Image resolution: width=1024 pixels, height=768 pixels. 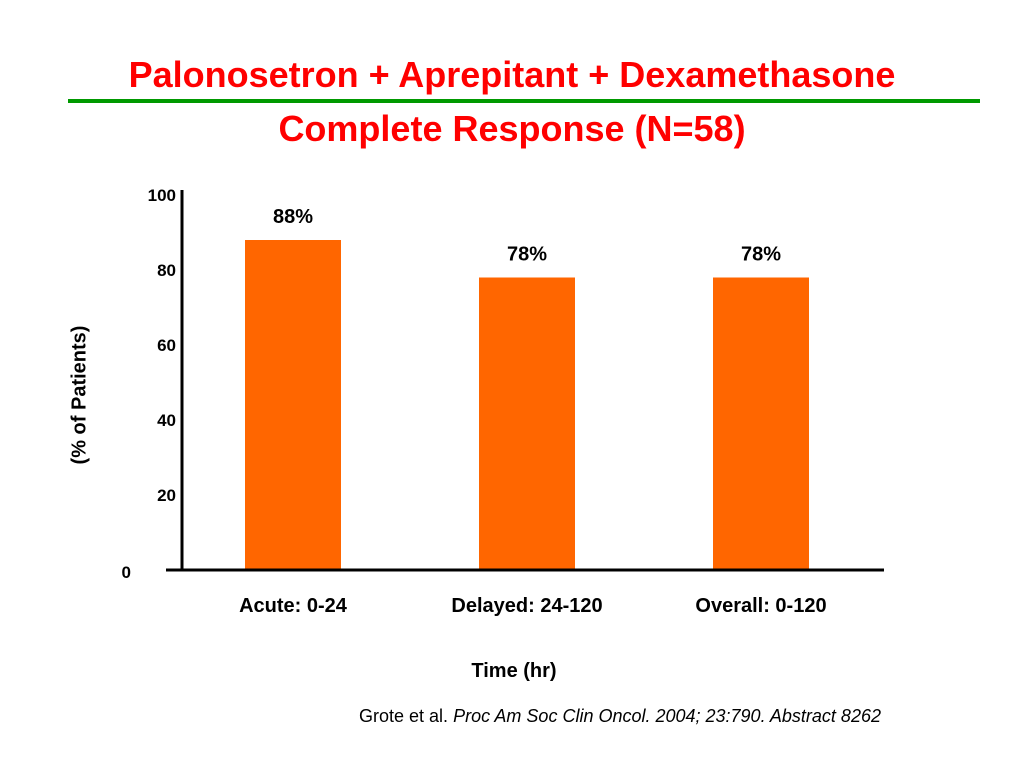 What do you see at coordinates (166, 345) in the screenshot?
I see `y-tick-label: 60` at bounding box center [166, 345].